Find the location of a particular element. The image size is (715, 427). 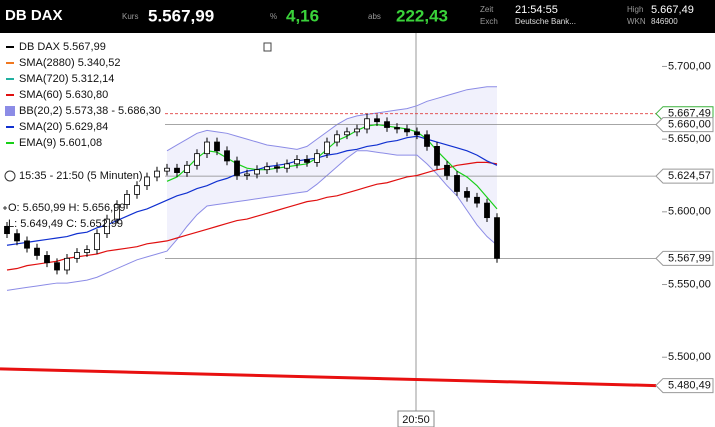

high-value: 5.667,49 is located at coordinates (672, 10).